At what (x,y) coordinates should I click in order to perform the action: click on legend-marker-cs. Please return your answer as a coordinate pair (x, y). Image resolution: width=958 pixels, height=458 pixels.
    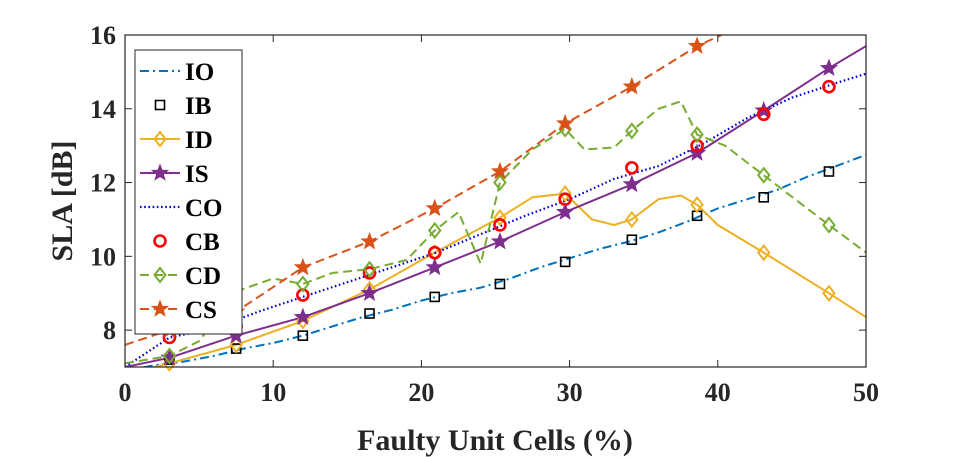
    Looking at the image, I should click on (160, 308).